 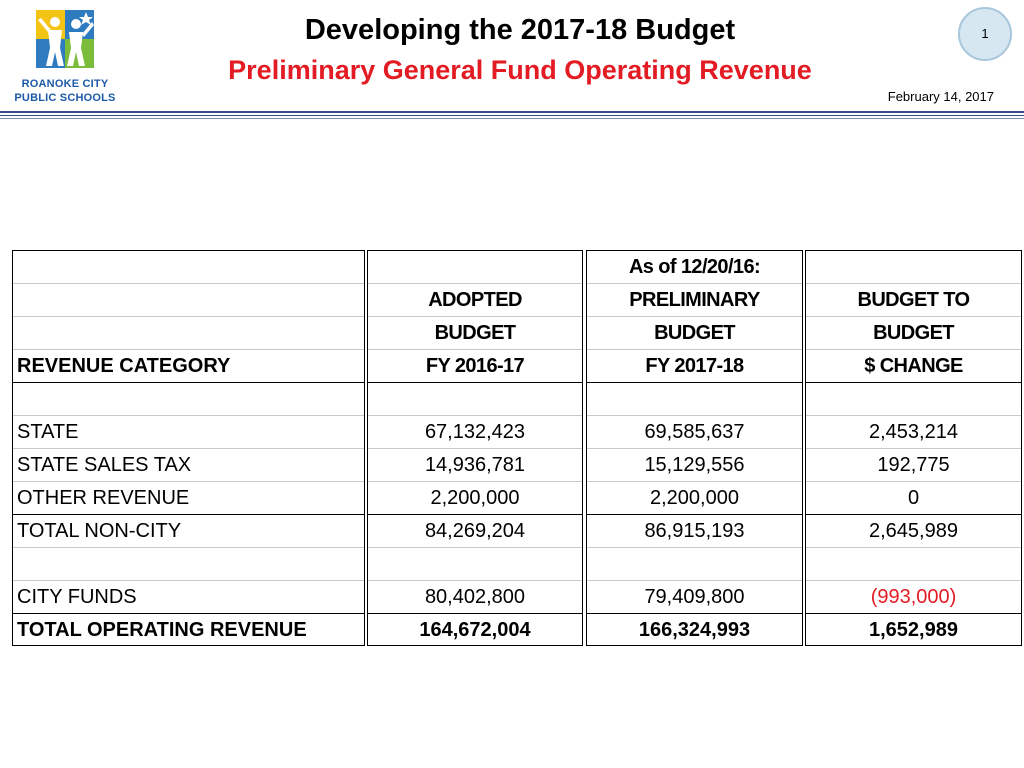 I want to click on preliminary-total: 166,324,993, so click(x=694, y=630).